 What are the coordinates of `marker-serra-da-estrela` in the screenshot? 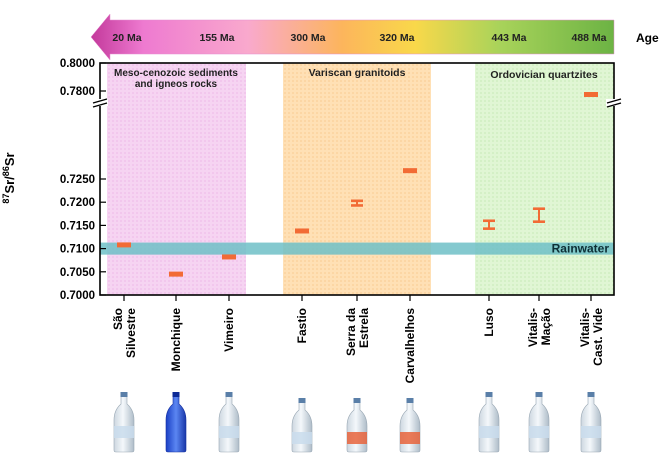 It's located at (357, 203).